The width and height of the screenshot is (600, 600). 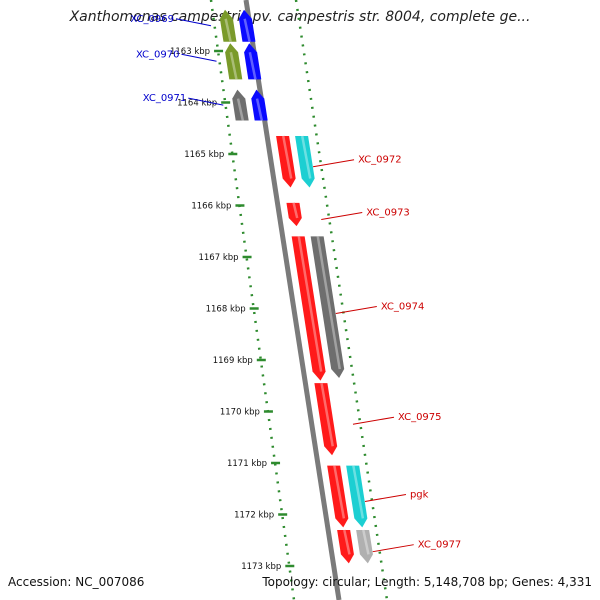 I want to click on gene-label-XC_0974: XC_0974, so click(x=403, y=307).